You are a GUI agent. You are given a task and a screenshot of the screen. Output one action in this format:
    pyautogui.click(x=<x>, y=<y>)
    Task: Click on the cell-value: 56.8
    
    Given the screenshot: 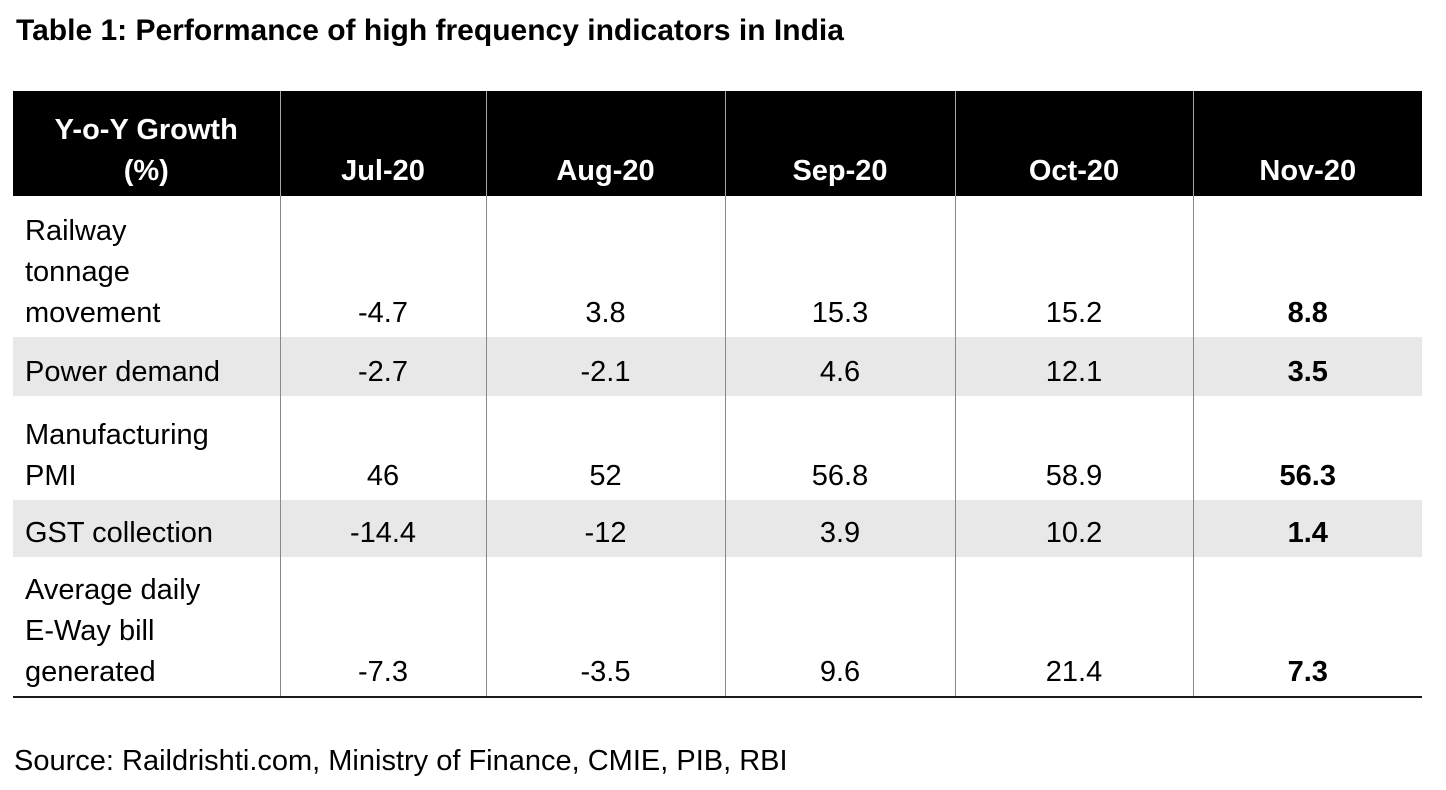 What is the action you would take?
    pyautogui.click(x=839, y=448)
    